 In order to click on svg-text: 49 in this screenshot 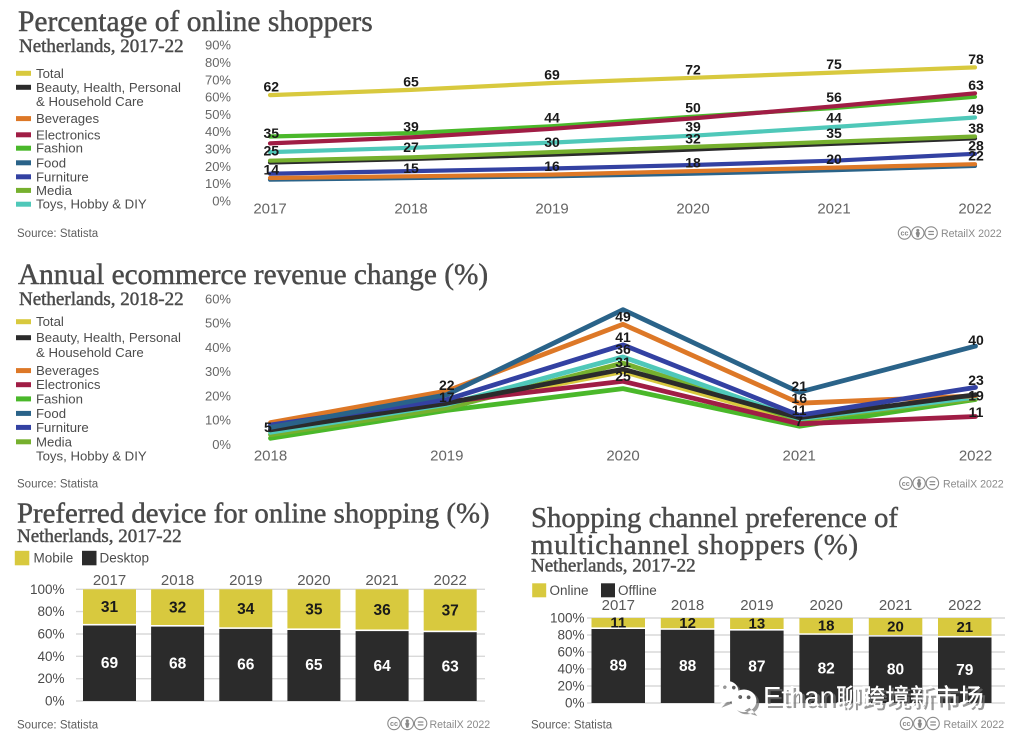, I will do `click(976, 109)`.